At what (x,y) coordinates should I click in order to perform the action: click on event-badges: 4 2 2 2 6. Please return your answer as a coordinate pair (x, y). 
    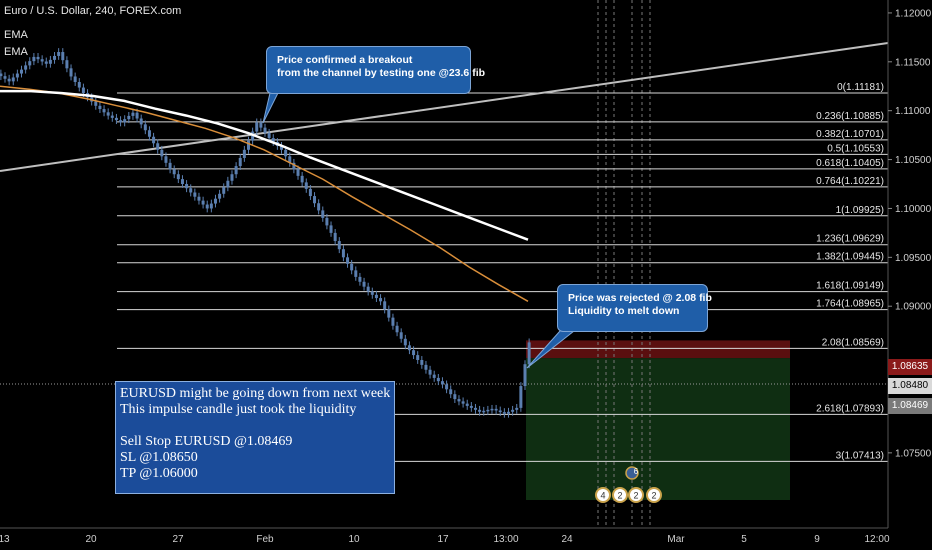
    Looking at the image, I should click on (628, 484).